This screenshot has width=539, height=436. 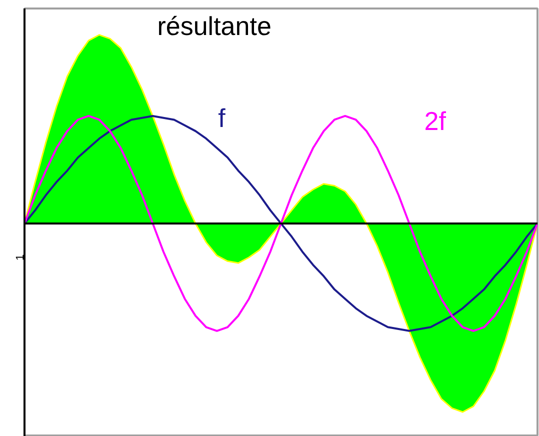 What do you see at coordinates (222, 117) in the screenshot?
I see `series-label: f` at bounding box center [222, 117].